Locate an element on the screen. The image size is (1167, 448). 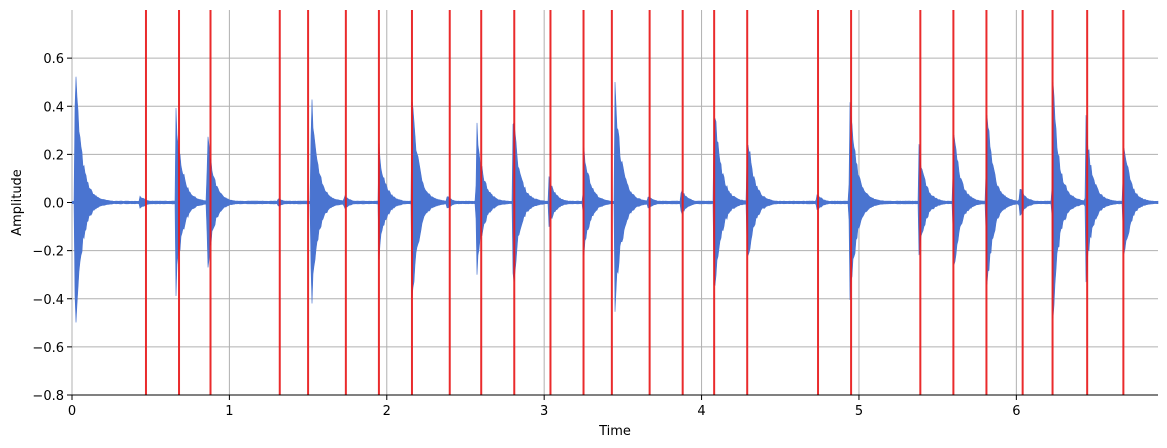
y-tick-label: −0.6 is located at coordinates (48, 348).